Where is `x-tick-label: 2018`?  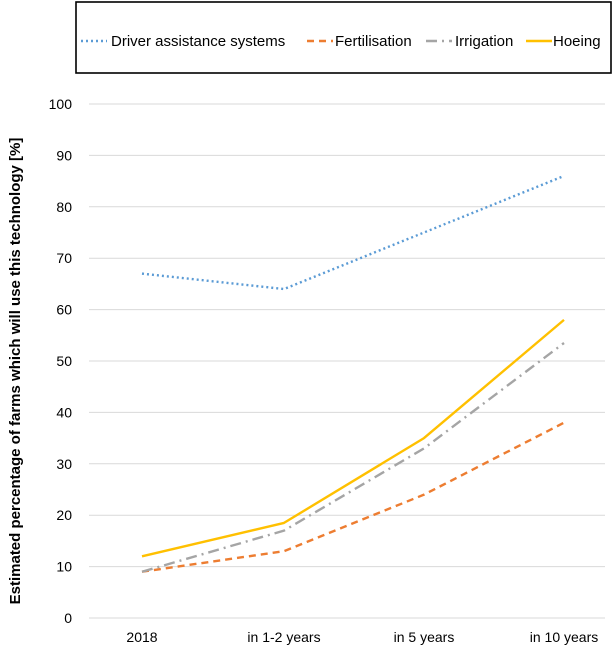 x-tick-label: 2018 is located at coordinates (141, 637).